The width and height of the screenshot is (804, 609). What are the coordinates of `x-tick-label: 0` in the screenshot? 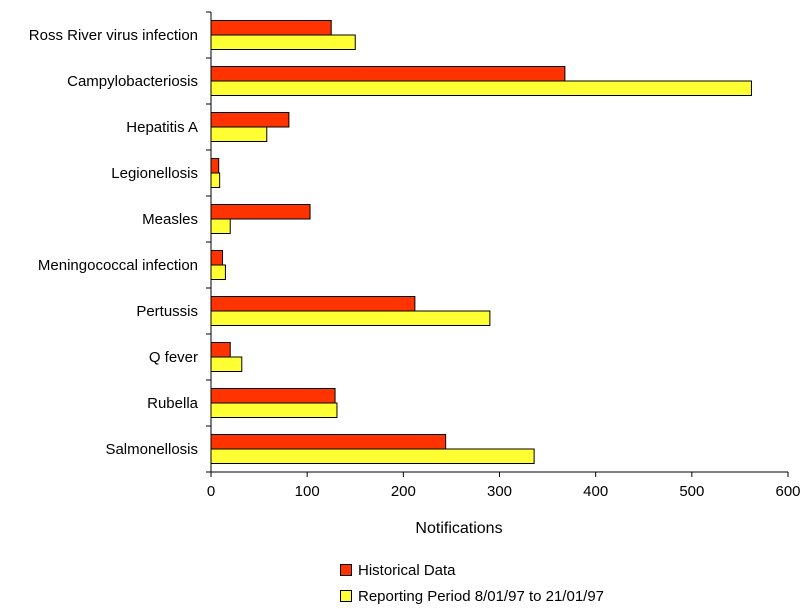 It's located at (211, 491).